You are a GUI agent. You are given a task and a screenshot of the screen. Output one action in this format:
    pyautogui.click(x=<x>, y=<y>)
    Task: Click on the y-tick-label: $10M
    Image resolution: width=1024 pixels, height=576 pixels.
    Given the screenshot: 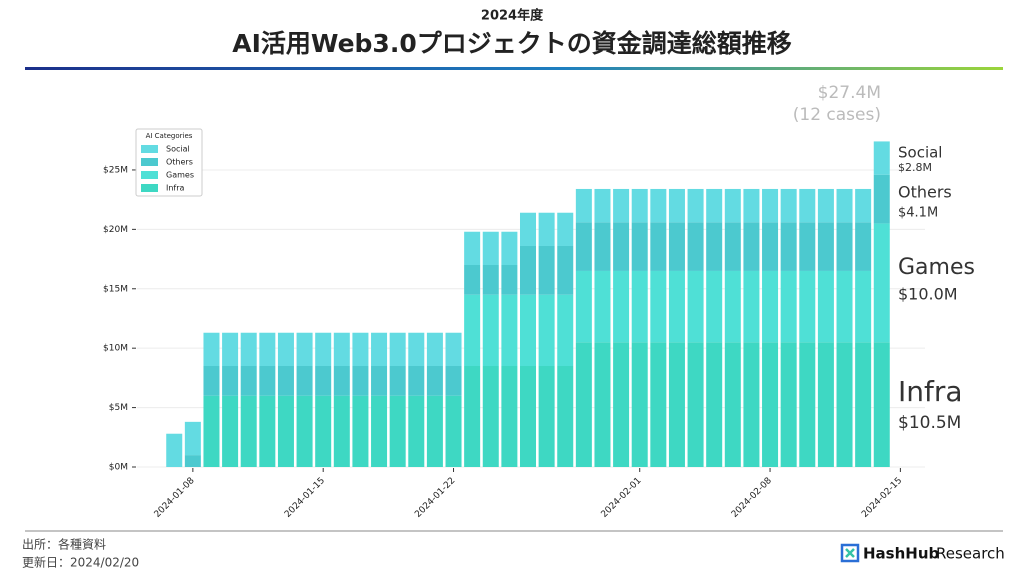 What is the action you would take?
    pyautogui.click(x=115, y=349)
    